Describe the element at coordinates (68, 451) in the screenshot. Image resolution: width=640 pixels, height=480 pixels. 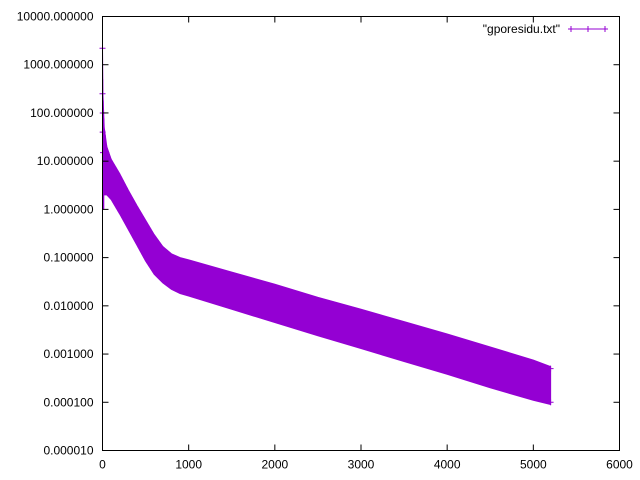
I see `y-tick-label: 0.000010` at that location.